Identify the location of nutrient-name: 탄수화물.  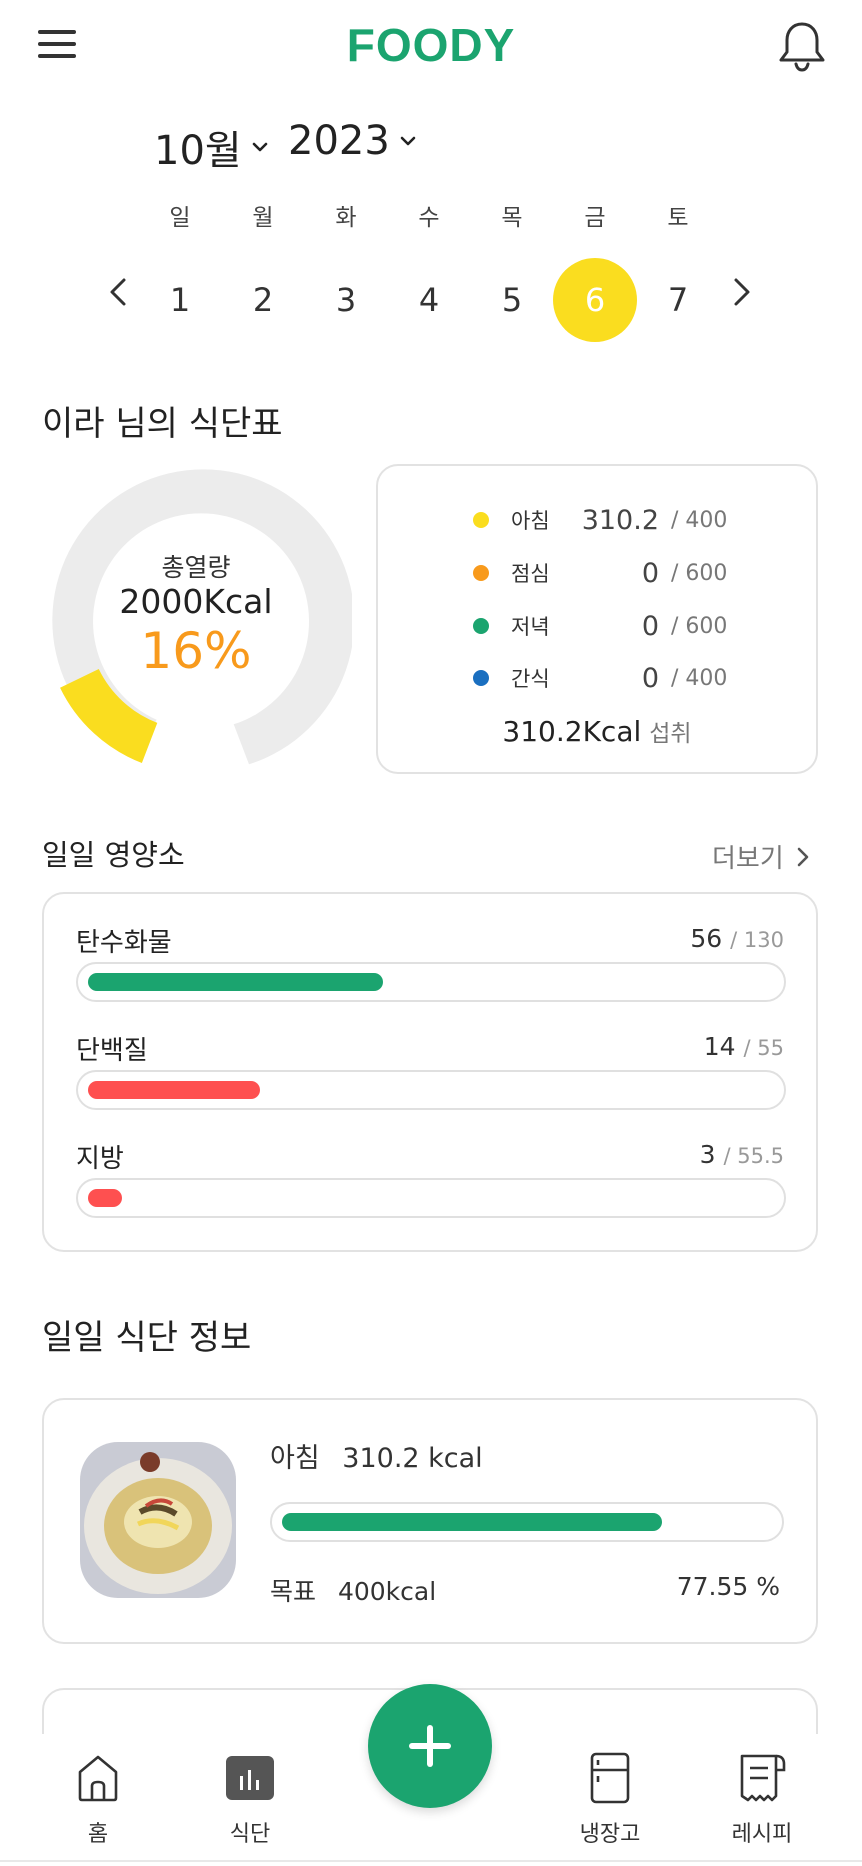
(124, 943).